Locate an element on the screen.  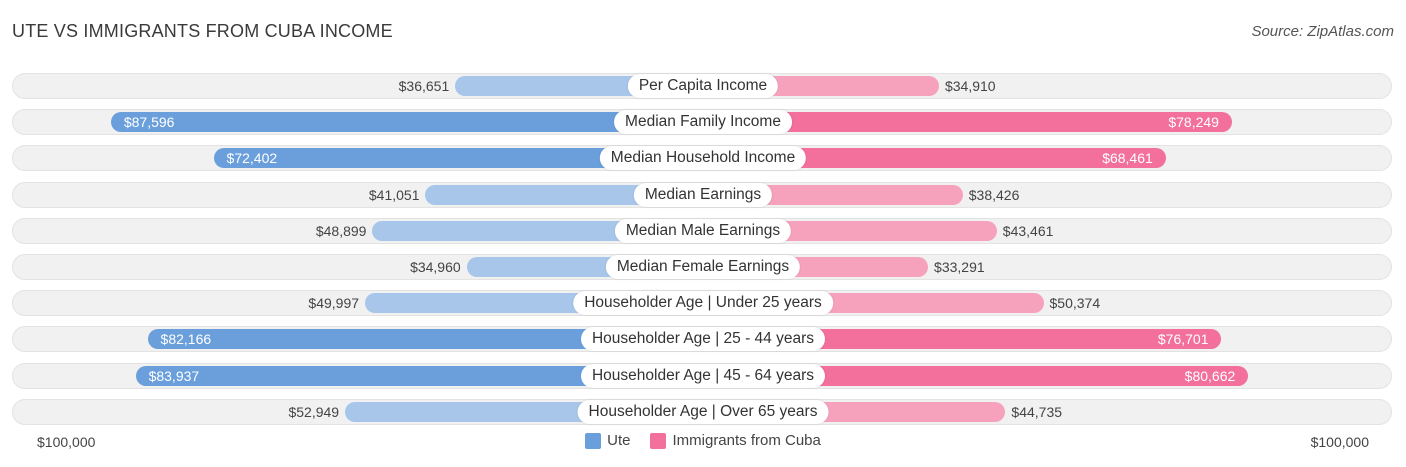
category-label: Householder Age | 25 - 44 years is located at coordinates (703, 339).